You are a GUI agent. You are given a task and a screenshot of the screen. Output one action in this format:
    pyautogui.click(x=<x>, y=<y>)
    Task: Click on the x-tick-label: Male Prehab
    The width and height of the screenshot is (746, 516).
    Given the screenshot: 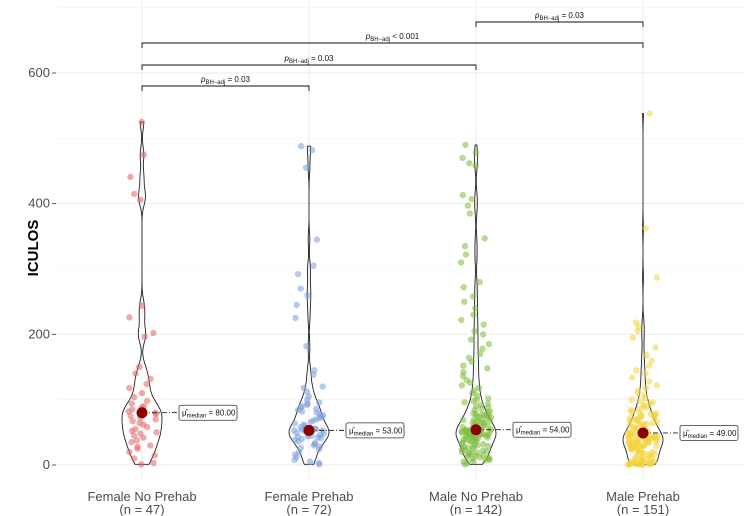 What is the action you would take?
    pyautogui.click(x=643, y=496)
    